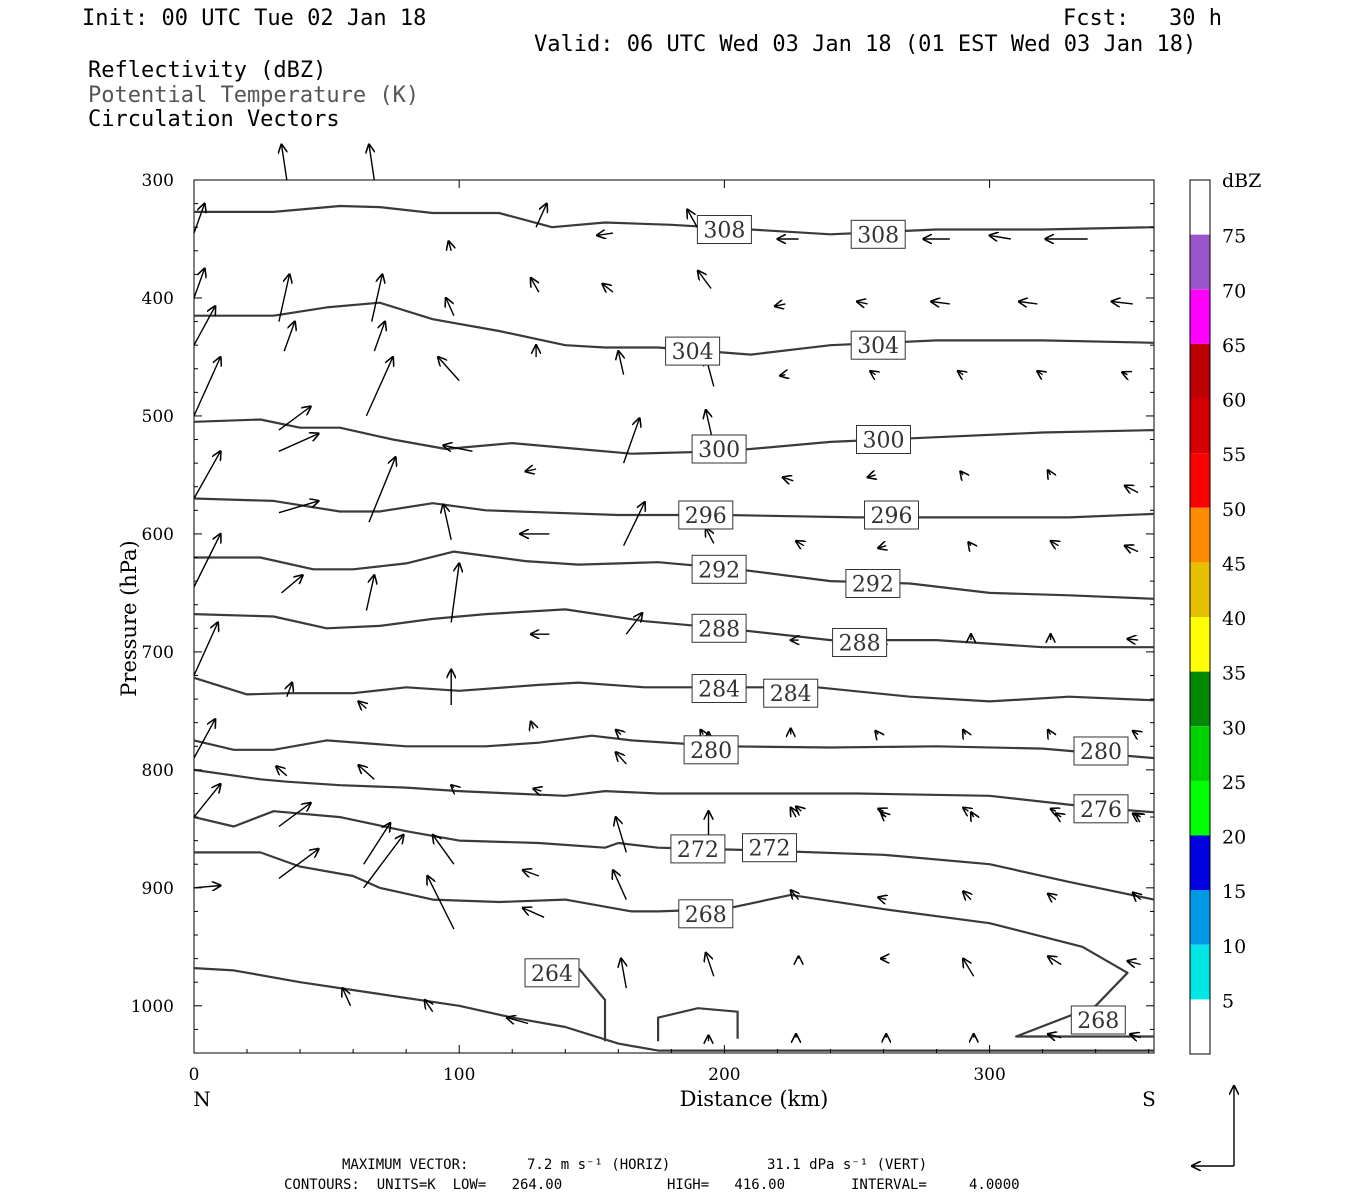 The height and width of the screenshot is (1200, 1350). Describe the element at coordinates (1234, 455) in the screenshot. I see `colorbar-label: 55` at that location.